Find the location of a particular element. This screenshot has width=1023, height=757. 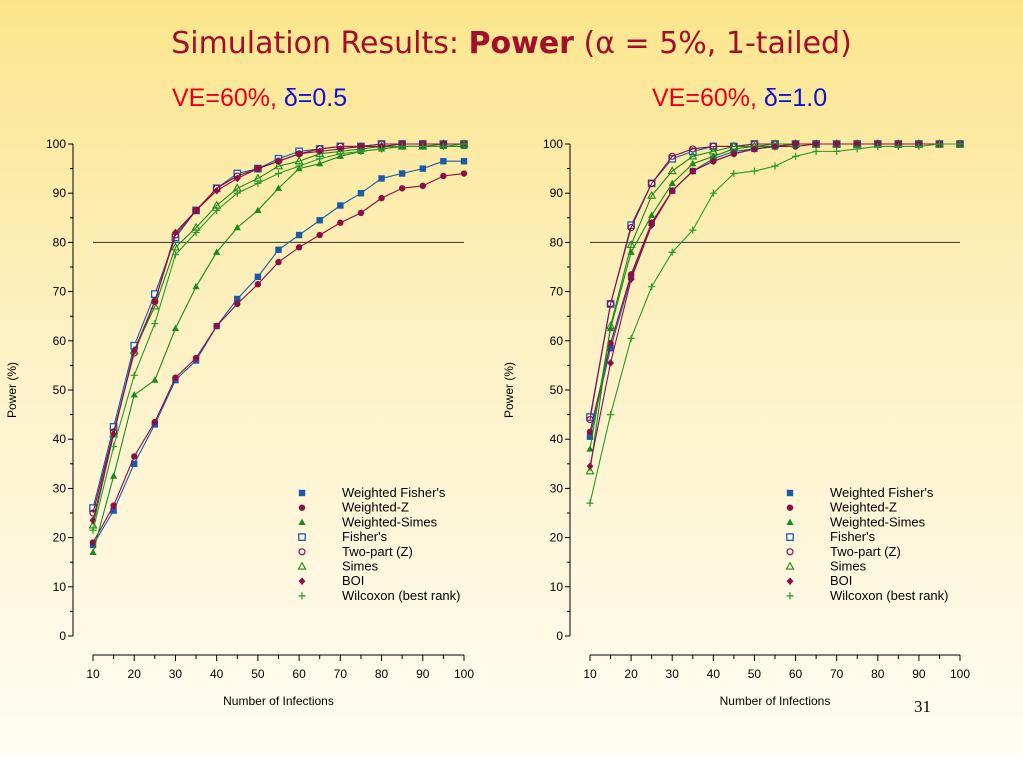

y-tick-label: 30 is located at coordinates (60, 488).